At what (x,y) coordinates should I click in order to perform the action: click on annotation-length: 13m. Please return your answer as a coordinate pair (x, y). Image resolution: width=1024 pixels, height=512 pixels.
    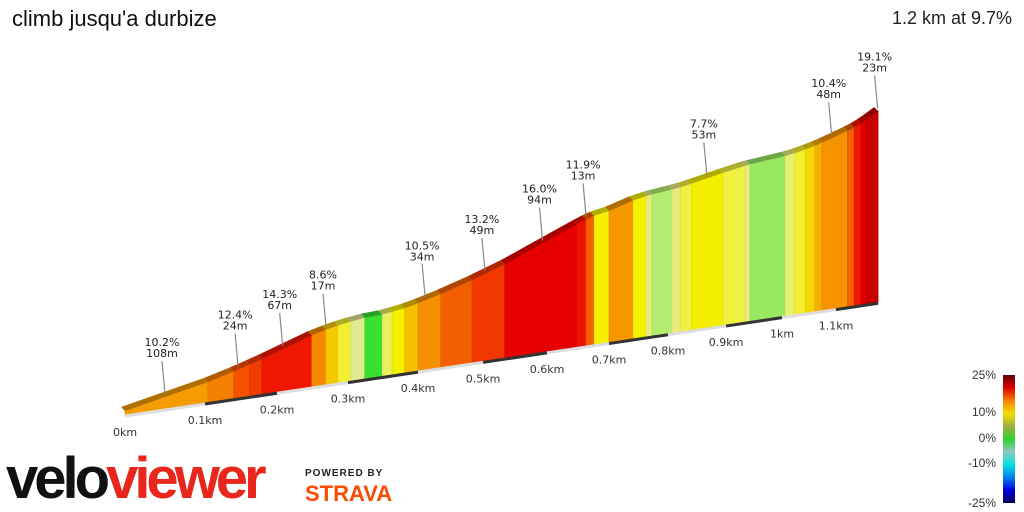
    Looking at the image, I should click on (583, 175).